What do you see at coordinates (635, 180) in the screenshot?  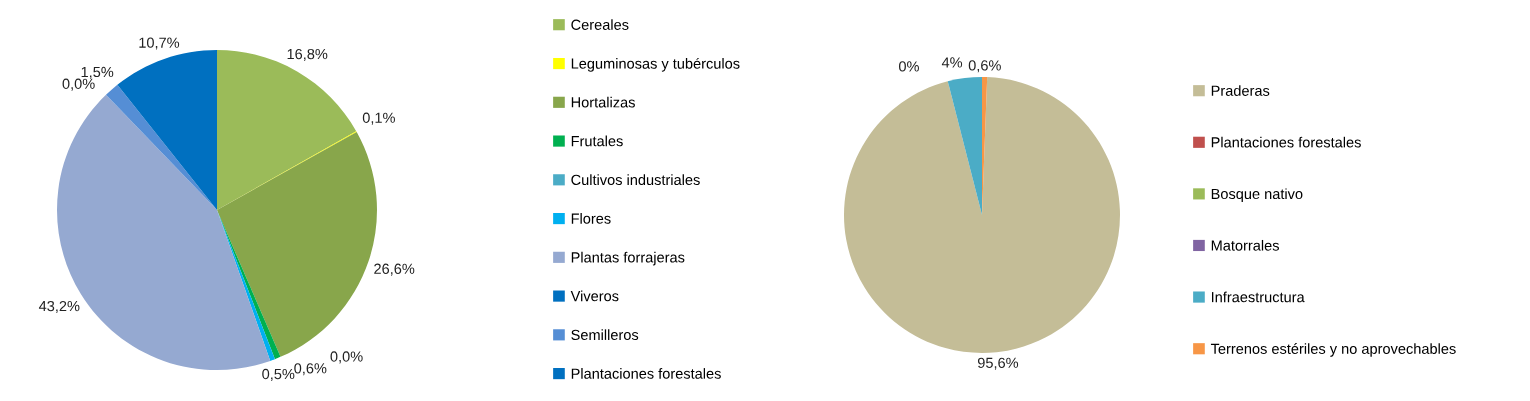 I see `legend-label: Cultivos industriales` at bounding box center [635, 180].